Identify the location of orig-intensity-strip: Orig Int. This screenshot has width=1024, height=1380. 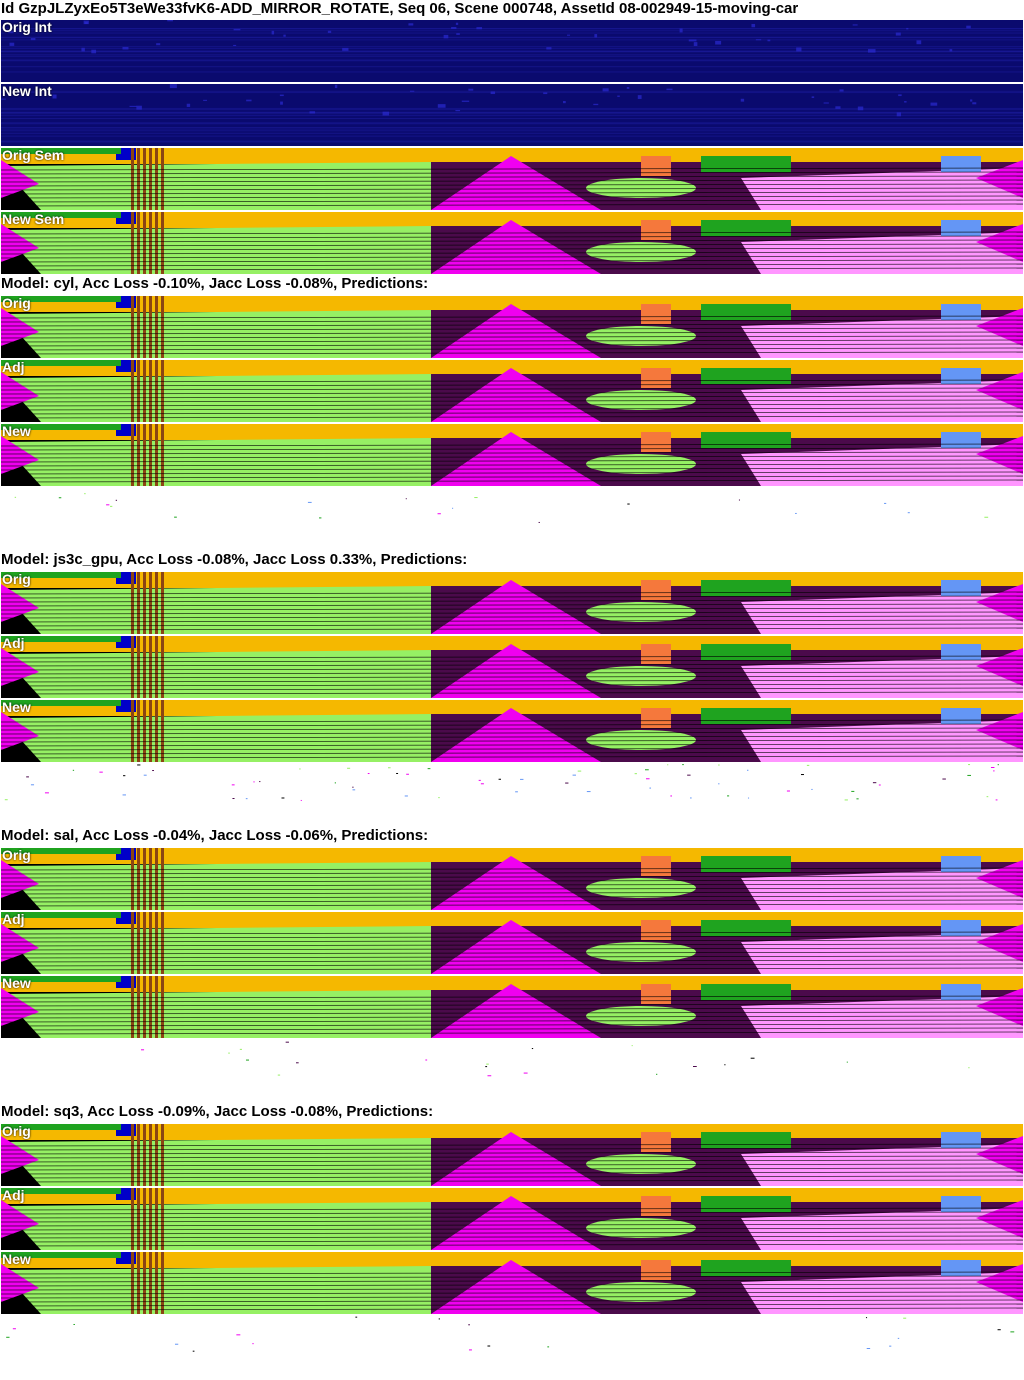
(512, 51).